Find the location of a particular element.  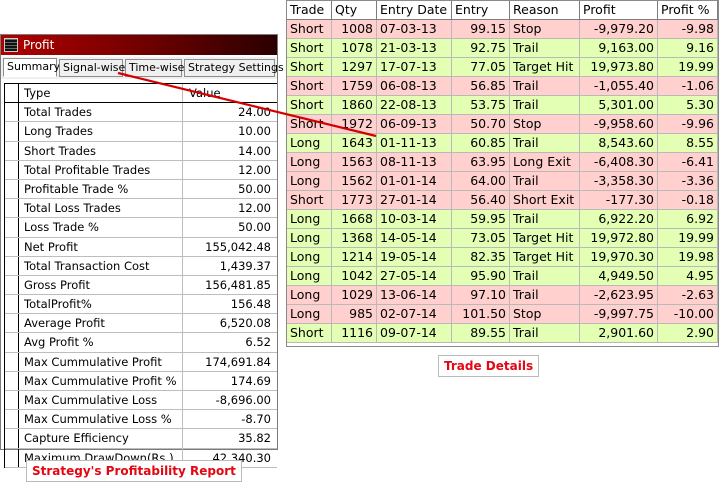

profit-pct-cell: 2.90 is located at coordinates (688, 333).